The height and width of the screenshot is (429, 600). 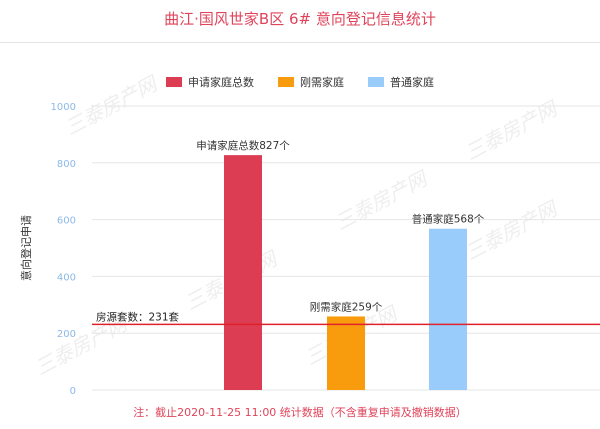 I want to click on title-divider, so click(x=300, y=42).